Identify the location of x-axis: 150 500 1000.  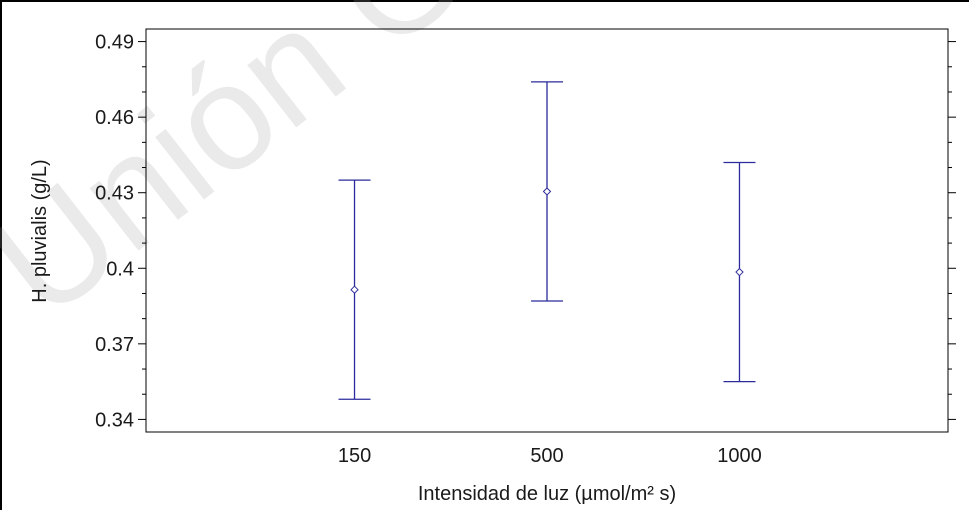
(550, 456).